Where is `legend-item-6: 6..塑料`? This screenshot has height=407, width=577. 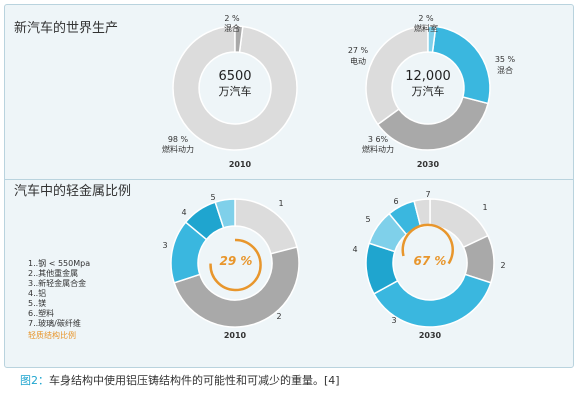 legend-item-6: 6..塑料 is located at coordinates (41, 313).